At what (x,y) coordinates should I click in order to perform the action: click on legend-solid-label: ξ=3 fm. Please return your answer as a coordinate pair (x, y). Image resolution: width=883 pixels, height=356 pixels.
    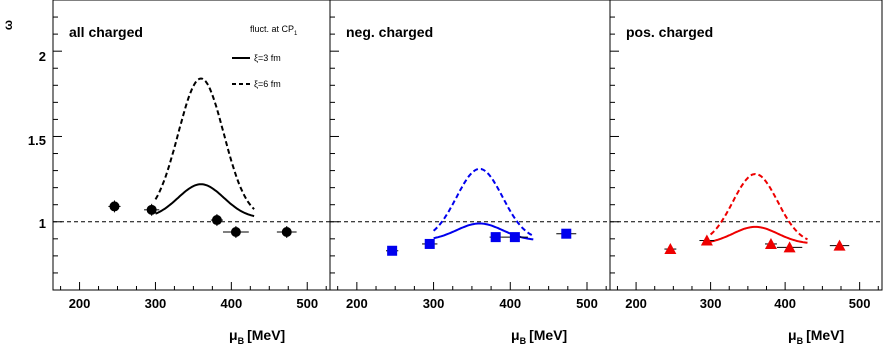
    Looking at the image, I should click on (267, 58).